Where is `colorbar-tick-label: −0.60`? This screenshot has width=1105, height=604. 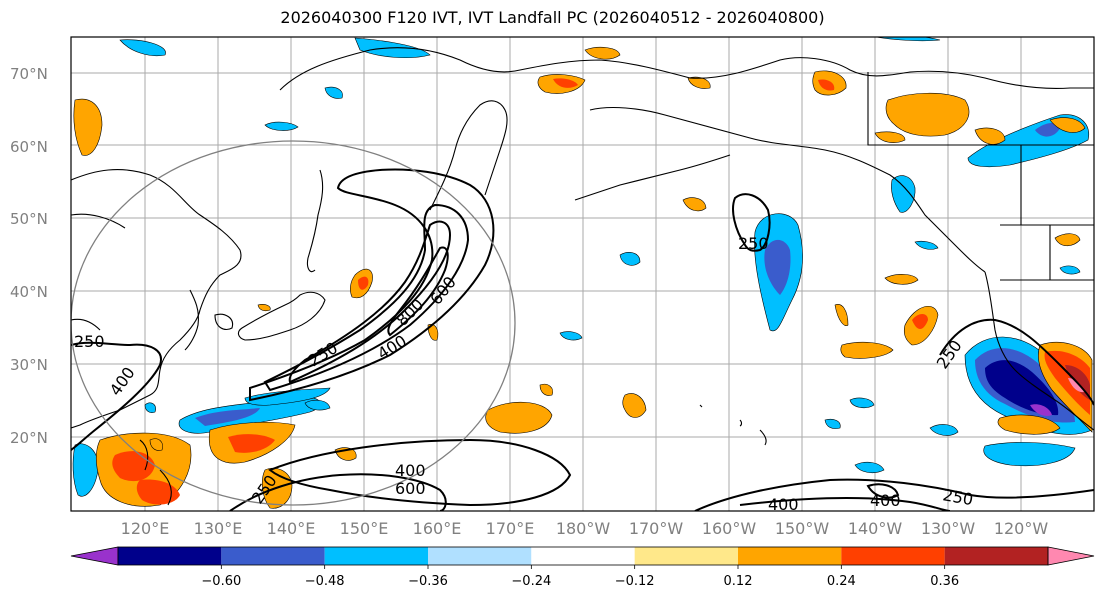 colorbar-tick-label: −0.60 is located at coordinates (221, 581).